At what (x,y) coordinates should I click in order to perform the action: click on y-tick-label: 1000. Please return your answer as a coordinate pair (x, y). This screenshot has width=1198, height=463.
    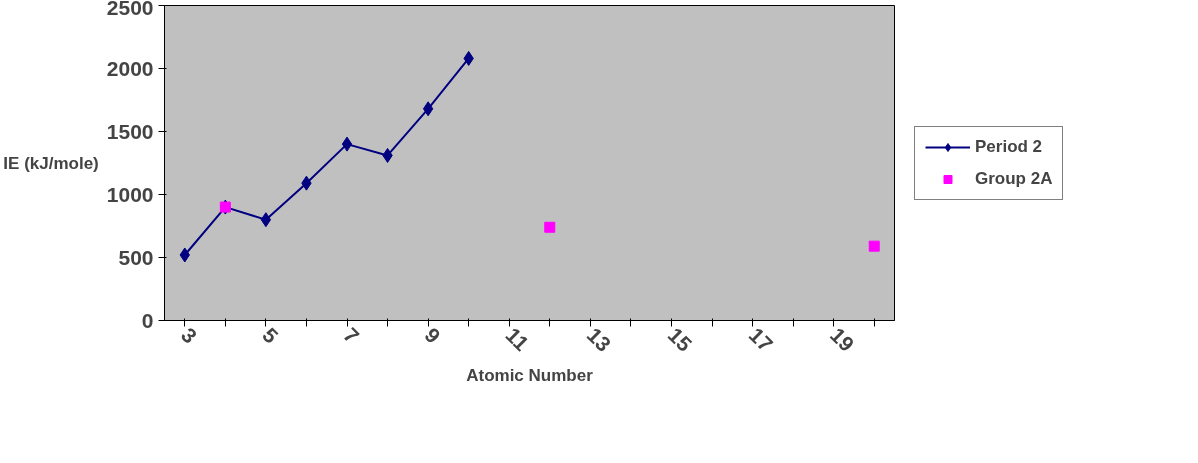
    Looking at the image, I should click on (130, 194).